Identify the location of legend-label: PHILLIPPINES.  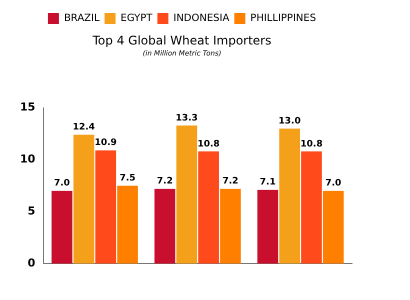
(283, 18).